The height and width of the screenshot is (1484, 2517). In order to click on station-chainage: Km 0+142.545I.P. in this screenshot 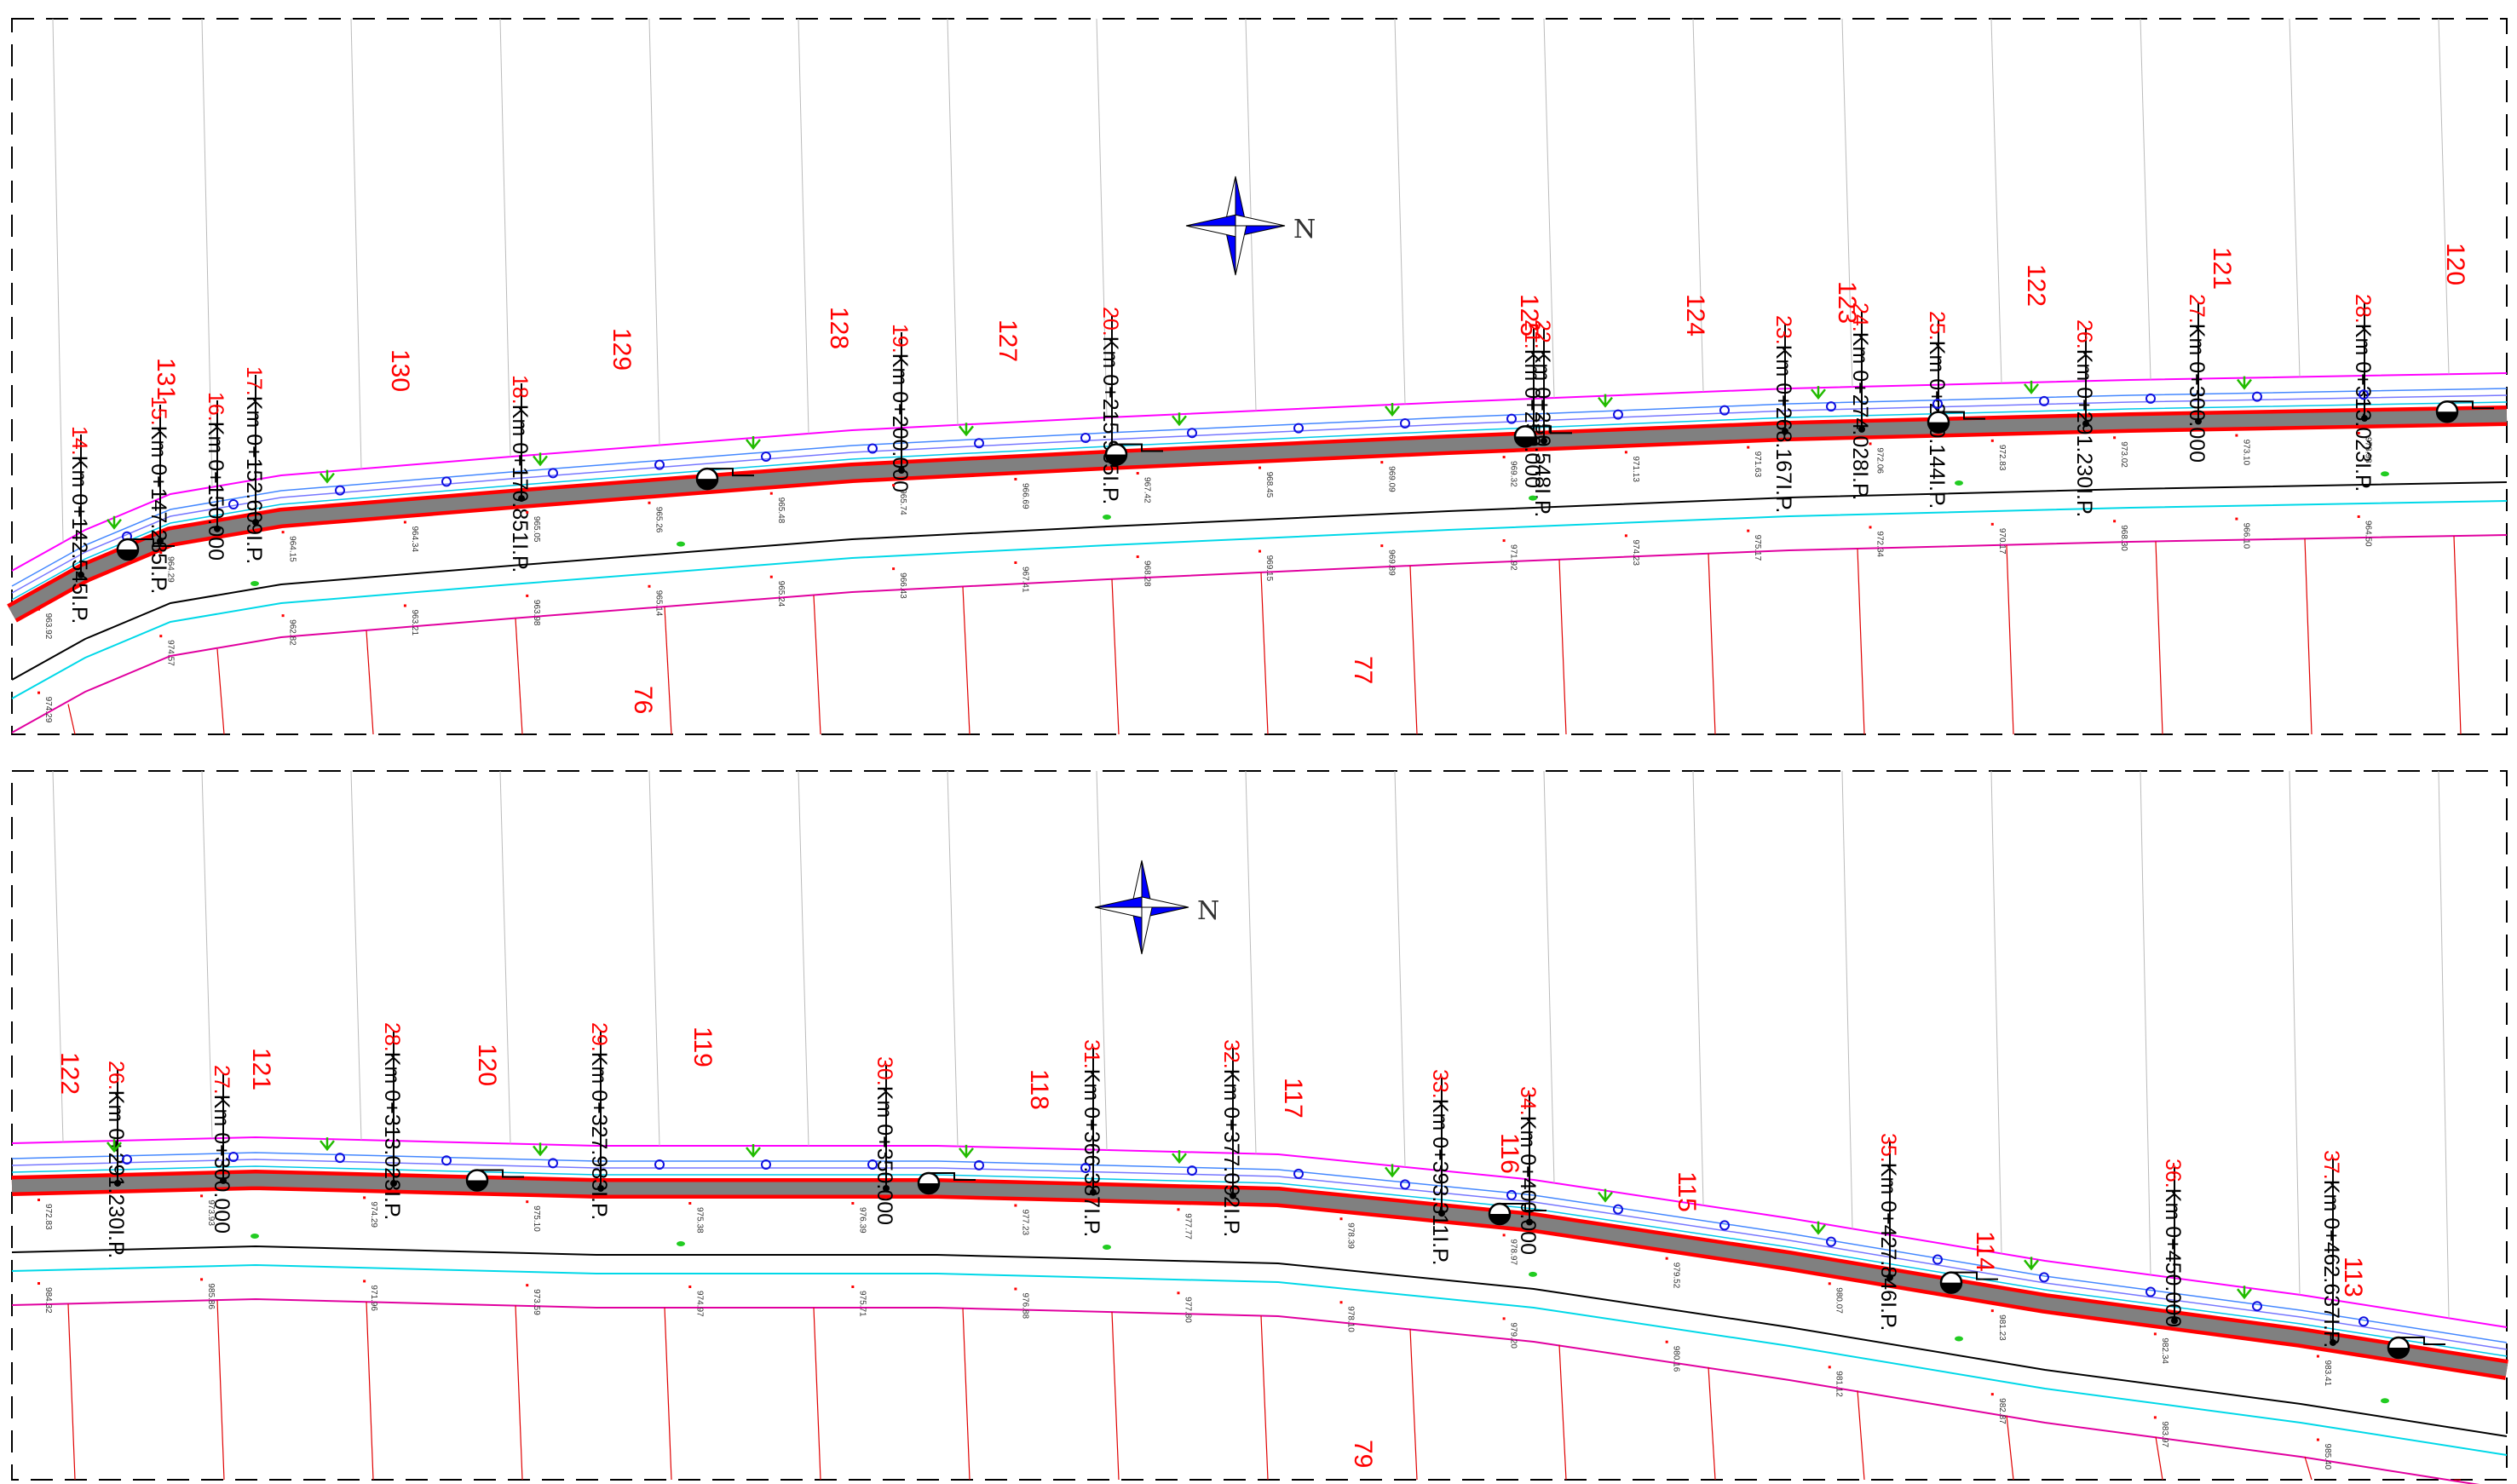, I will do `click(79, 540)`.